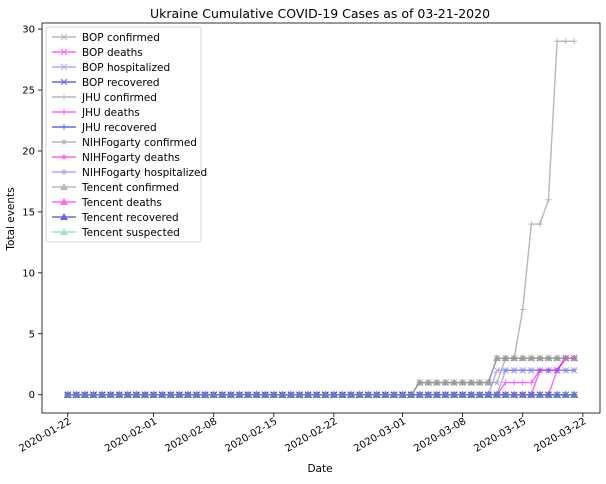 Image resolution: width=606 pixels, height=484 pixels. Describe the element at coordinates (130, 233) in the screenshot. I see `legend-label: Tencent suspected` at that location.